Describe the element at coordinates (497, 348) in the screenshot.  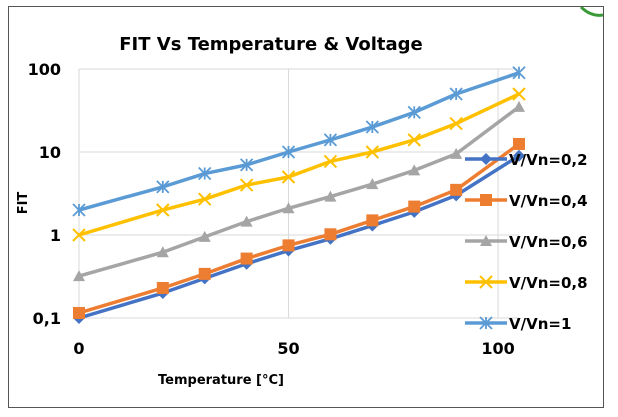
I see `x-tick-label: 100` at that location.